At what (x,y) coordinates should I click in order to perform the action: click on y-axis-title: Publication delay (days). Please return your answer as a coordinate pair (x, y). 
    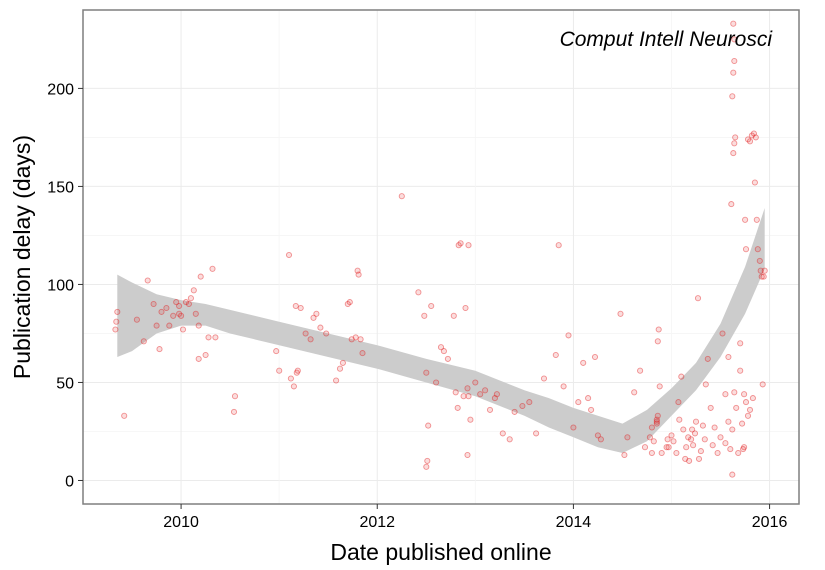
    Looking at the image, I should click on (22, 257).